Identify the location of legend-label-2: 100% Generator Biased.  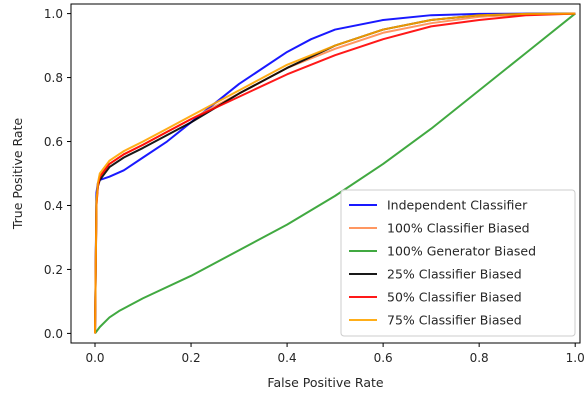
(461, 251).